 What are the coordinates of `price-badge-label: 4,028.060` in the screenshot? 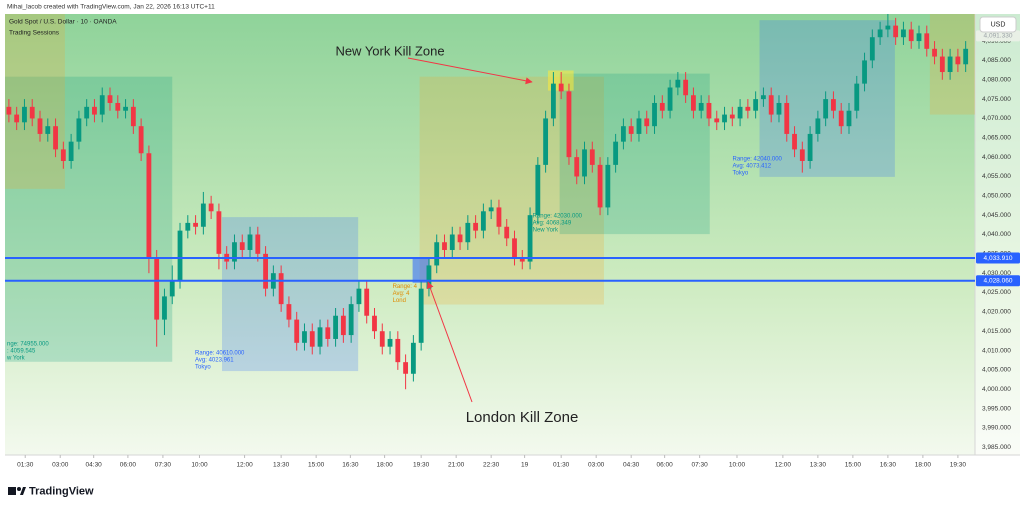 It's located at (998, 280).